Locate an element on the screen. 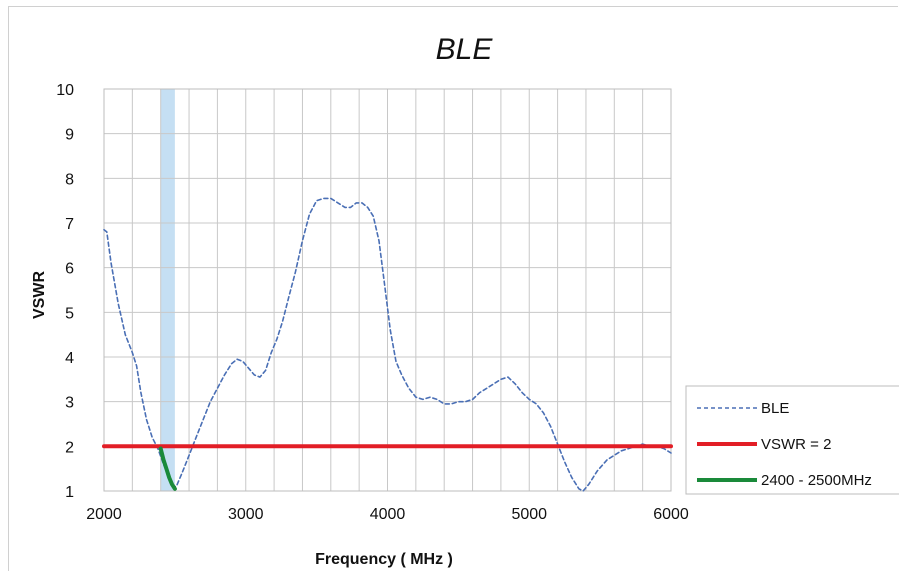 The height and width of the screenshot is (572, 900). legend: BLE VSWR = 2 2400 - 2500MHz is located at coordinates (792, 440).